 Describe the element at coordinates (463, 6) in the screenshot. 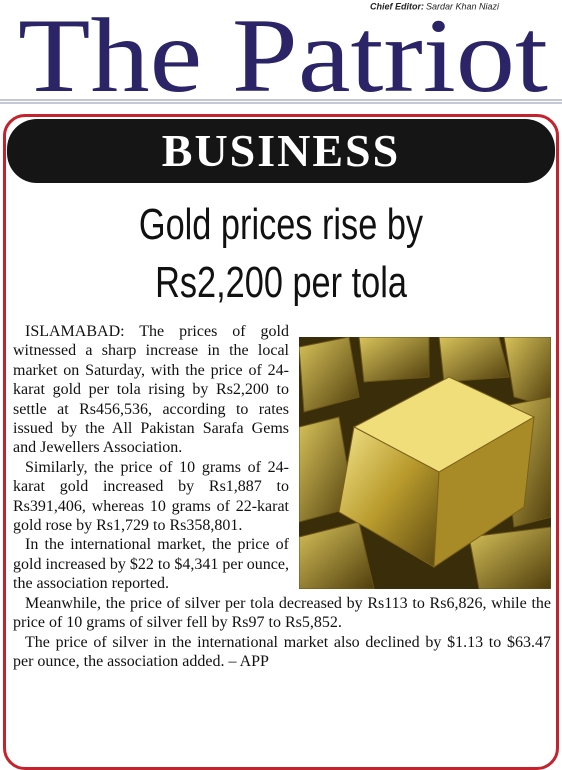

I see `editor-name: Sardar Khan Niazi` at that location.